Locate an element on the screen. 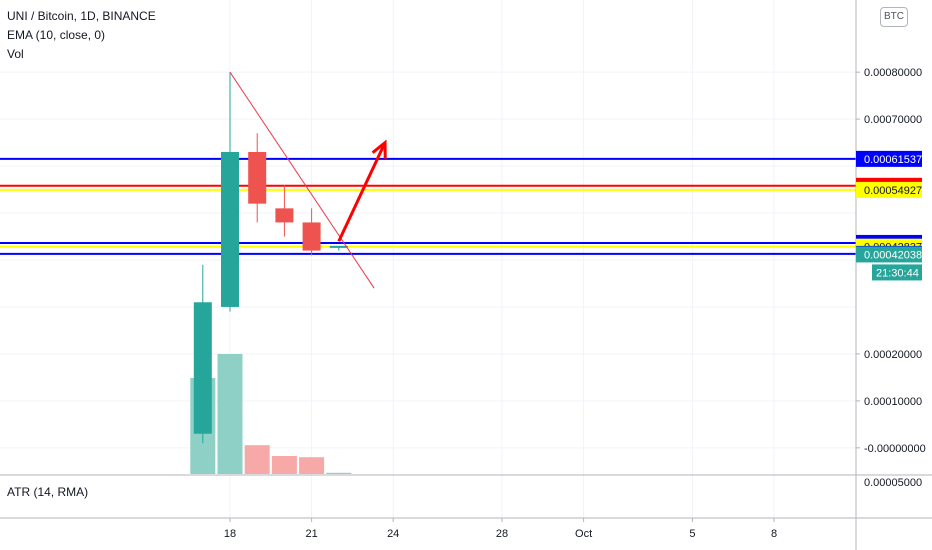 Image resolution: width=932 pixels, height=550 pixels. atr-axis-label: 0.00005000 is located at coordinates (893, 483).